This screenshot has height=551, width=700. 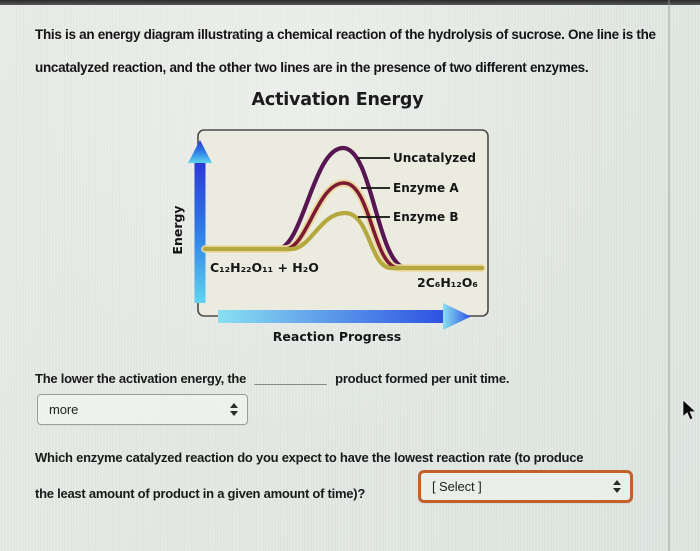 What do you see at coordinates (141, 378) in the screenshot?
I see `question1-before-blank: The lower the activation energy, the` at bounding box center [141, 378].